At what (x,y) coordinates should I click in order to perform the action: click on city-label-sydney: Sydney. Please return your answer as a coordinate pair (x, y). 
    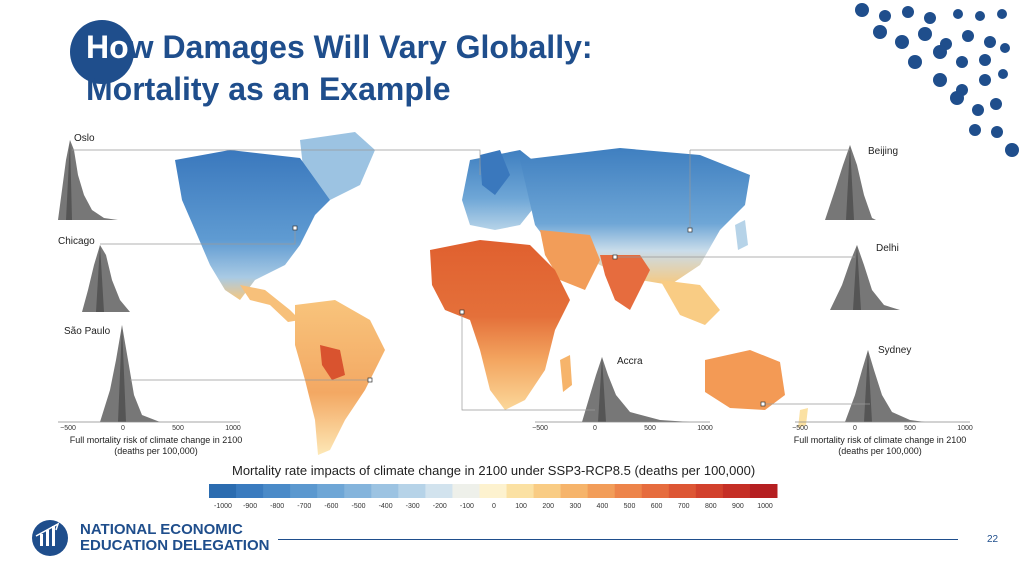
    Looking at the image, I should click on (895, 350).